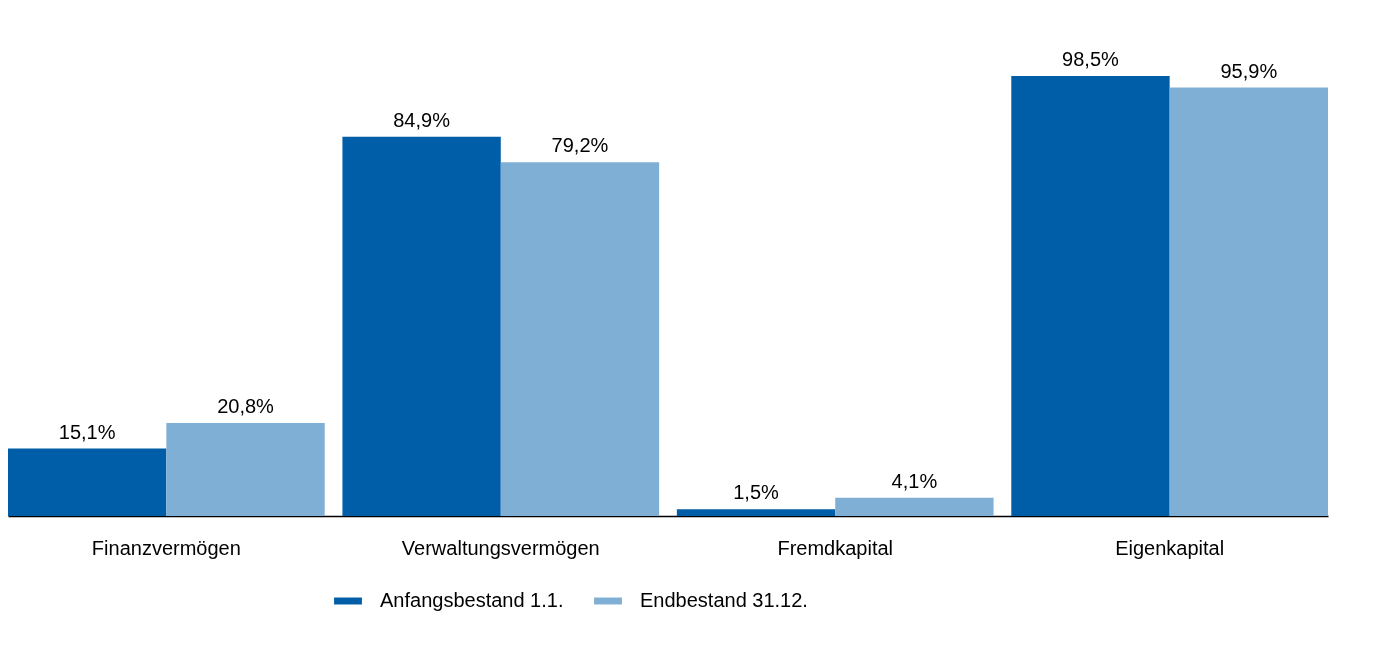 This screenshot has height=651, width=1379. I want to click on x-tick-label: Eigenkapital, so click(1170, 547).